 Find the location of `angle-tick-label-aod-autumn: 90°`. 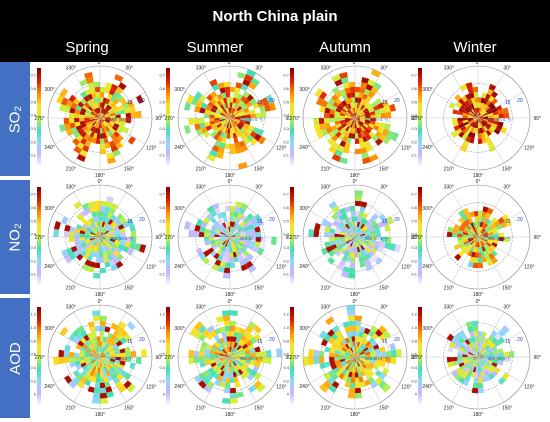

angle-tick-label-aod-autumn: 90° is located at coordinates (414, 358).